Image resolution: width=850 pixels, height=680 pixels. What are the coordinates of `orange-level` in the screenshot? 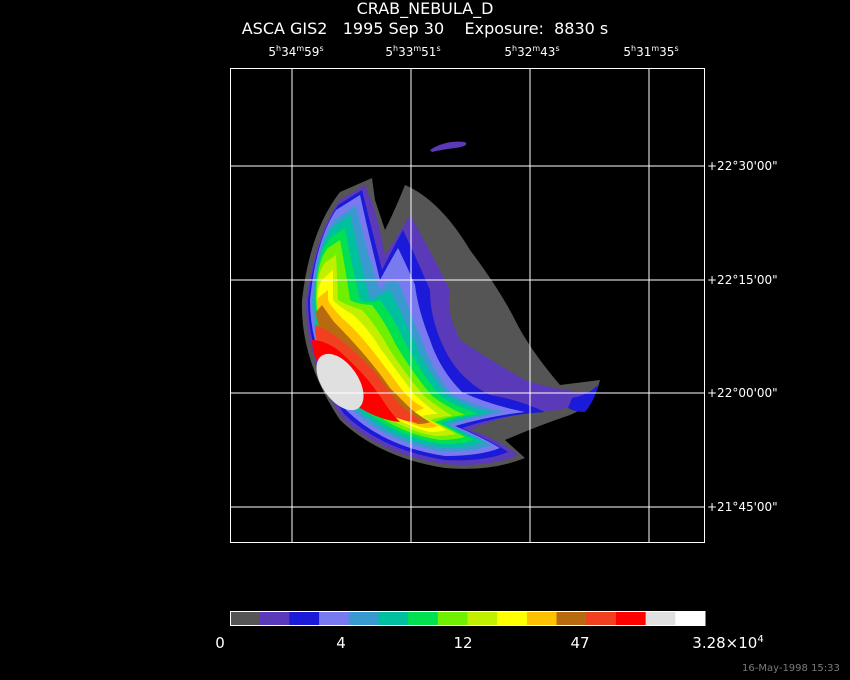 It's located at (377, 359).